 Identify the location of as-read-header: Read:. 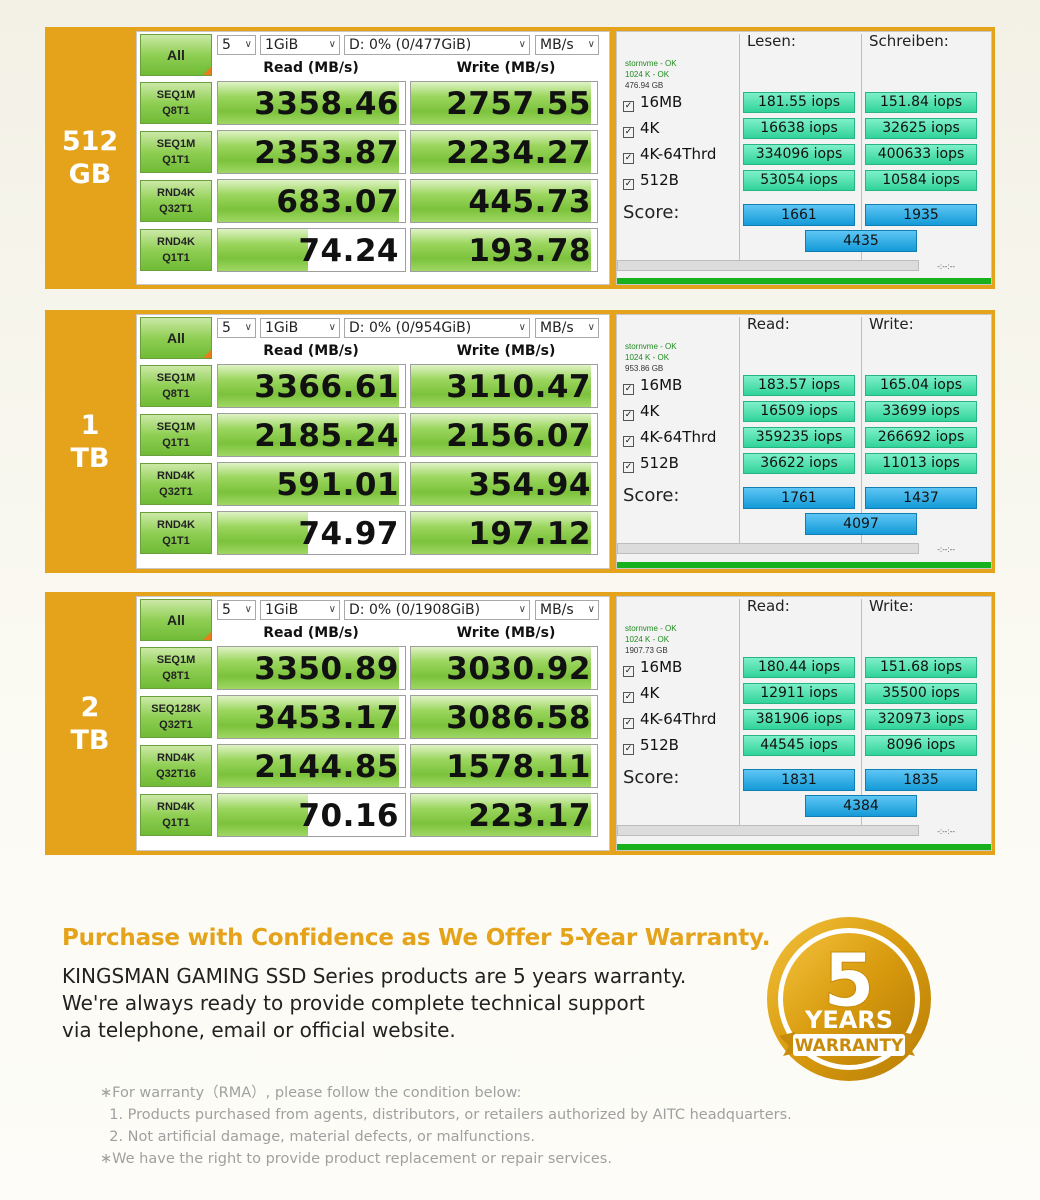
(768, 606).